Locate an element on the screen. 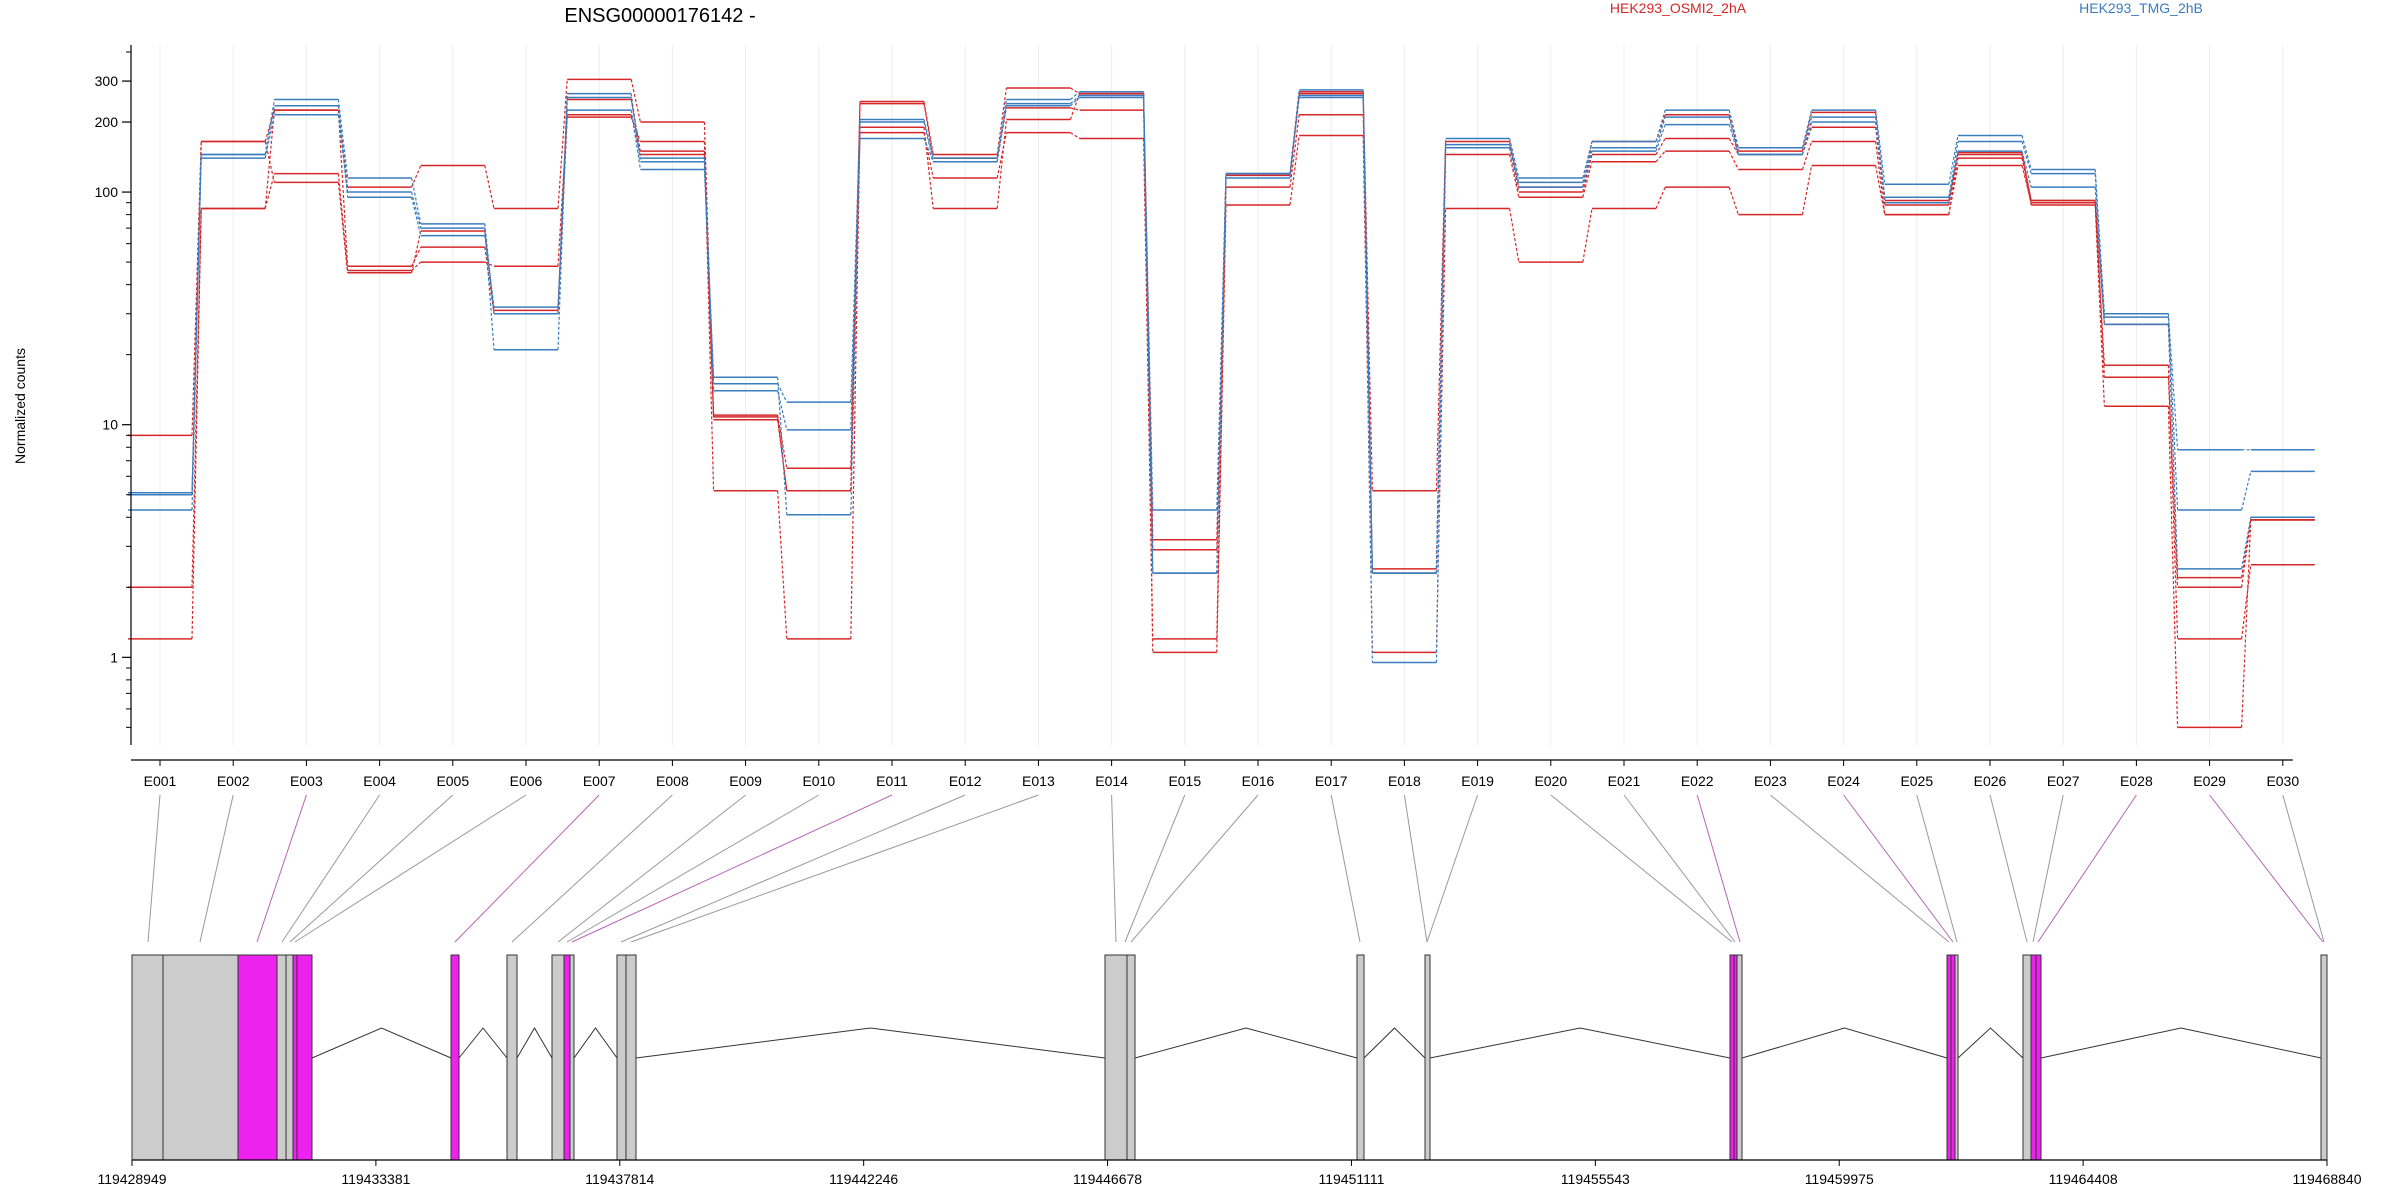  x-tick-label: E018 is located at coordinates (1404, 781).